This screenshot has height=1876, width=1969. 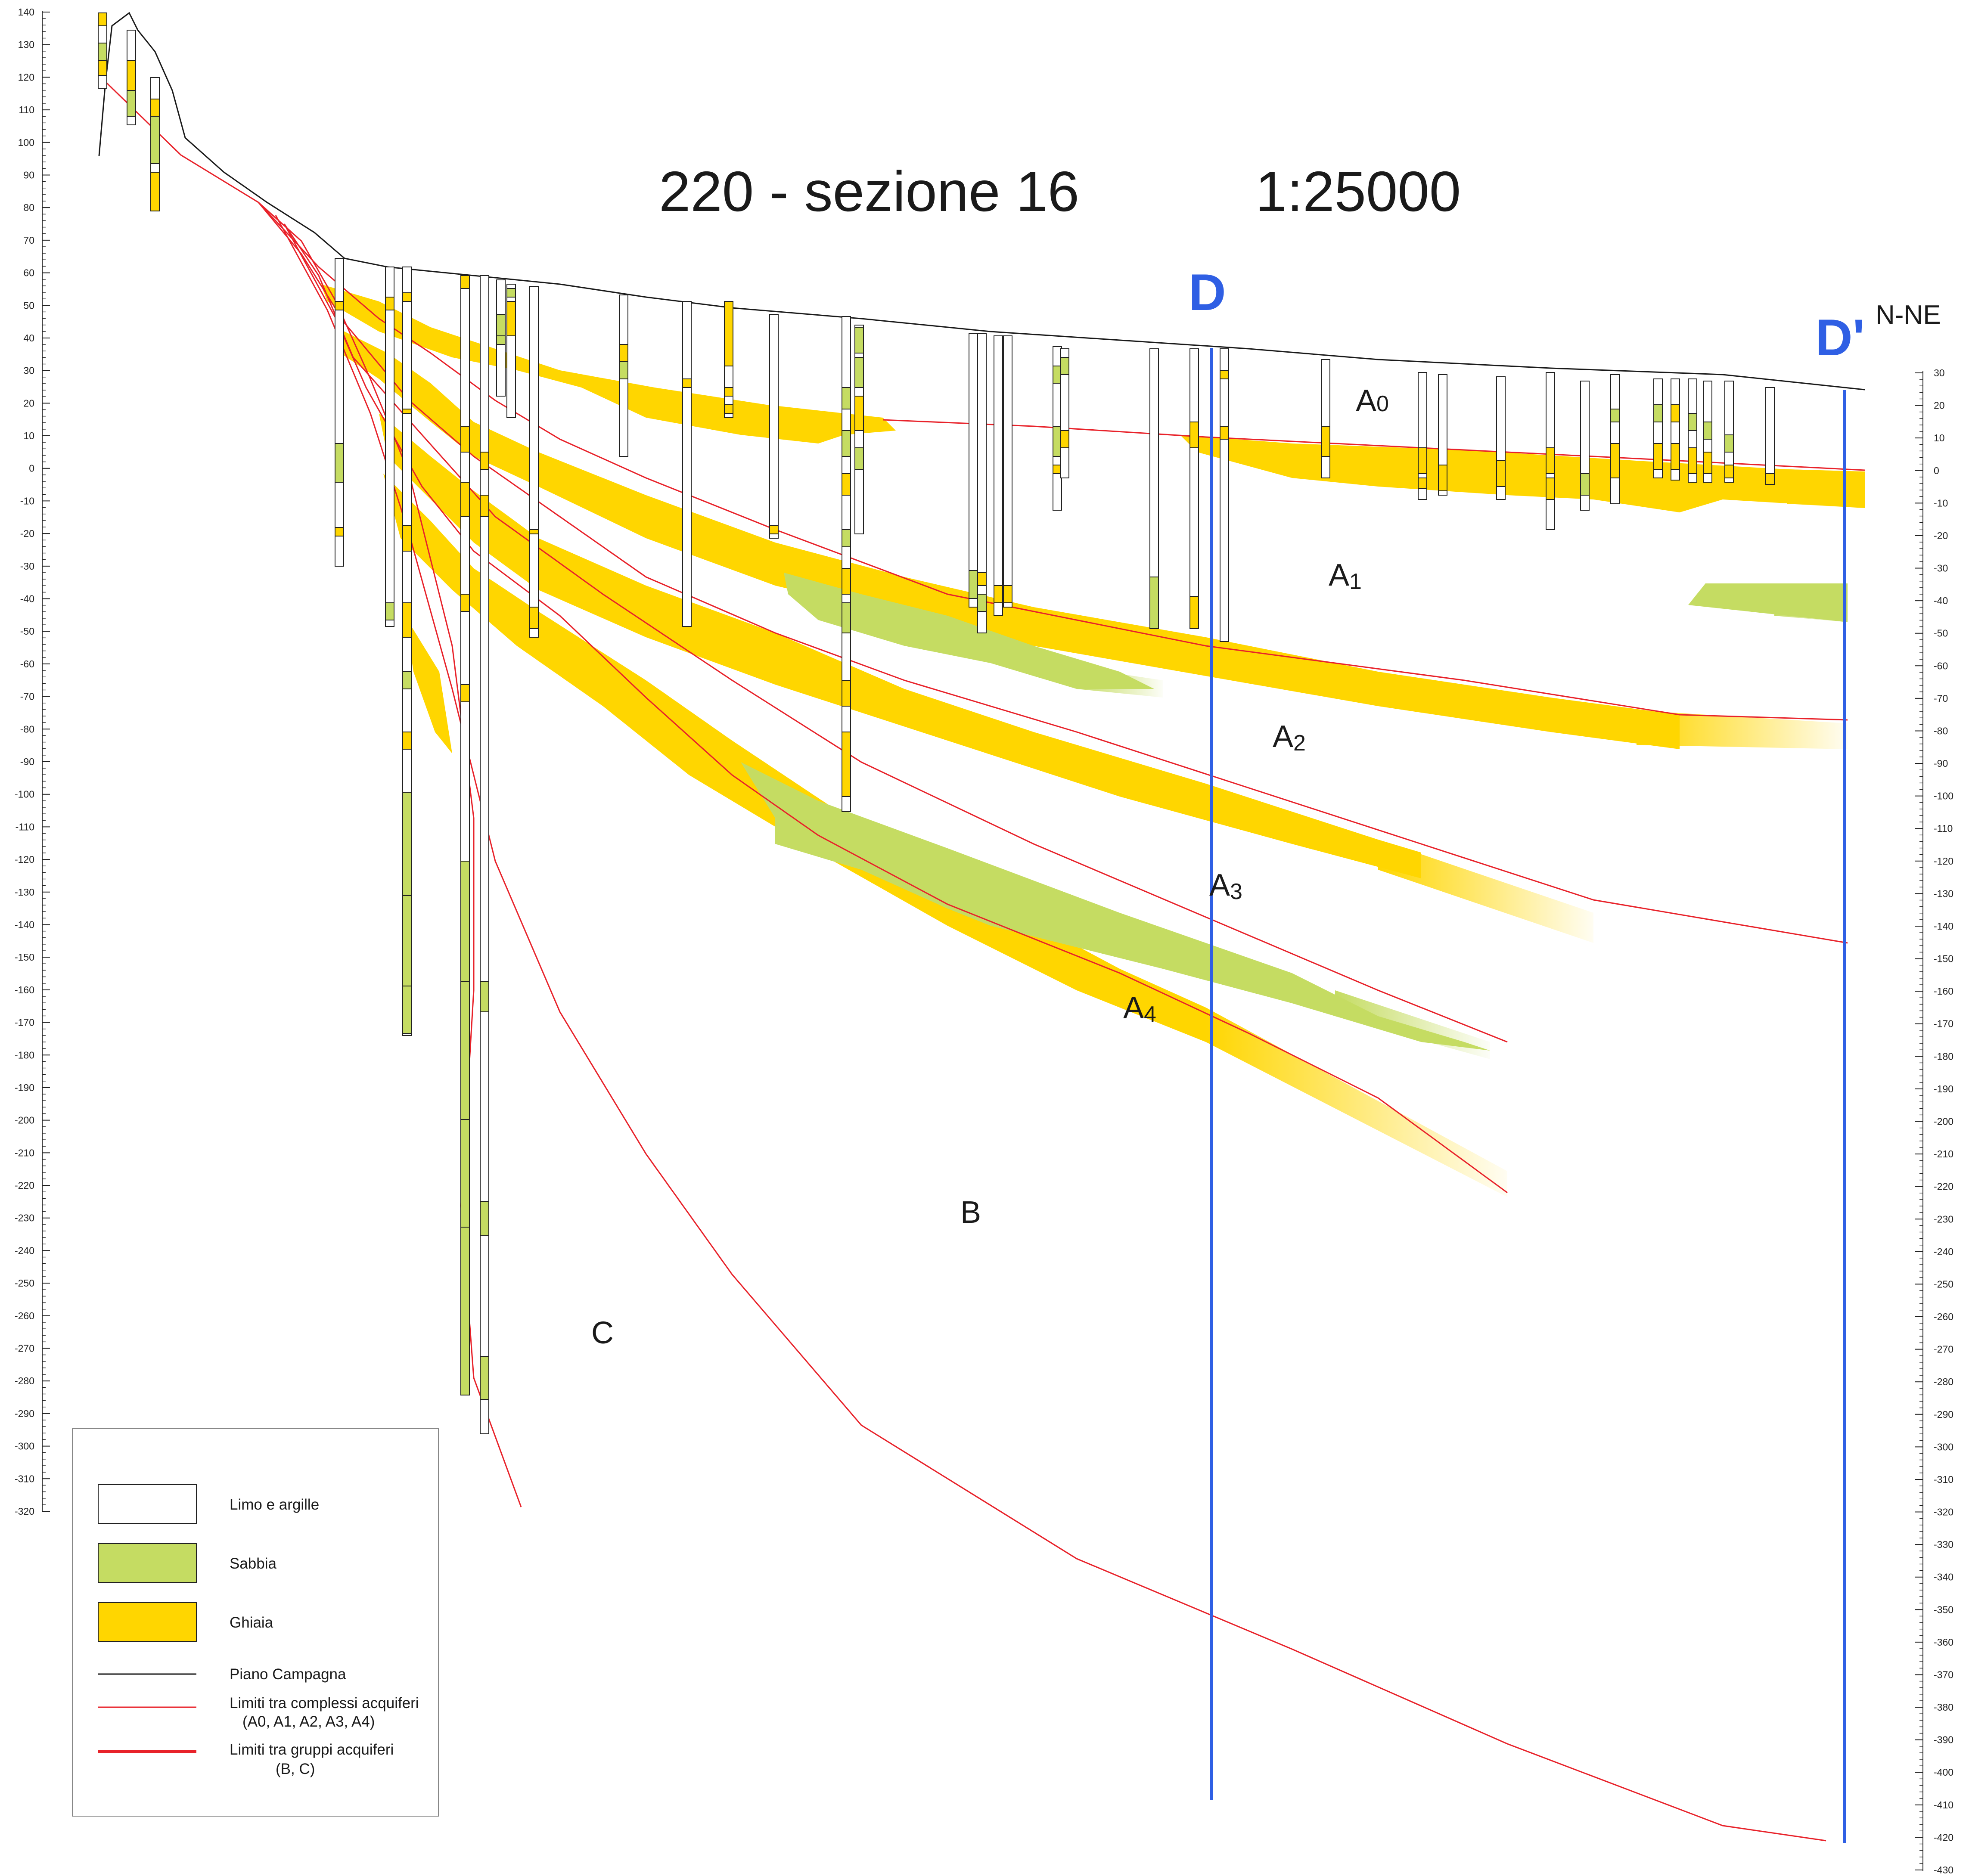 I want to click on right-axis-tick-label: -320, so click(x=1944, y=1512).